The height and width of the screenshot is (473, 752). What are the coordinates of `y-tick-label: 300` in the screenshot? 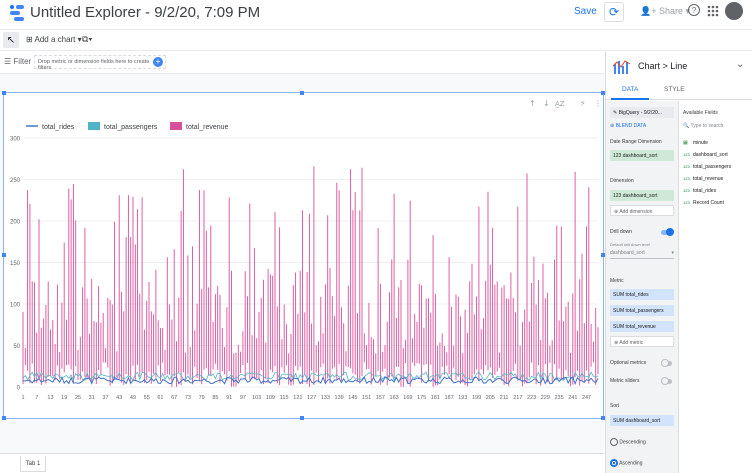 It's located at (15, 140).